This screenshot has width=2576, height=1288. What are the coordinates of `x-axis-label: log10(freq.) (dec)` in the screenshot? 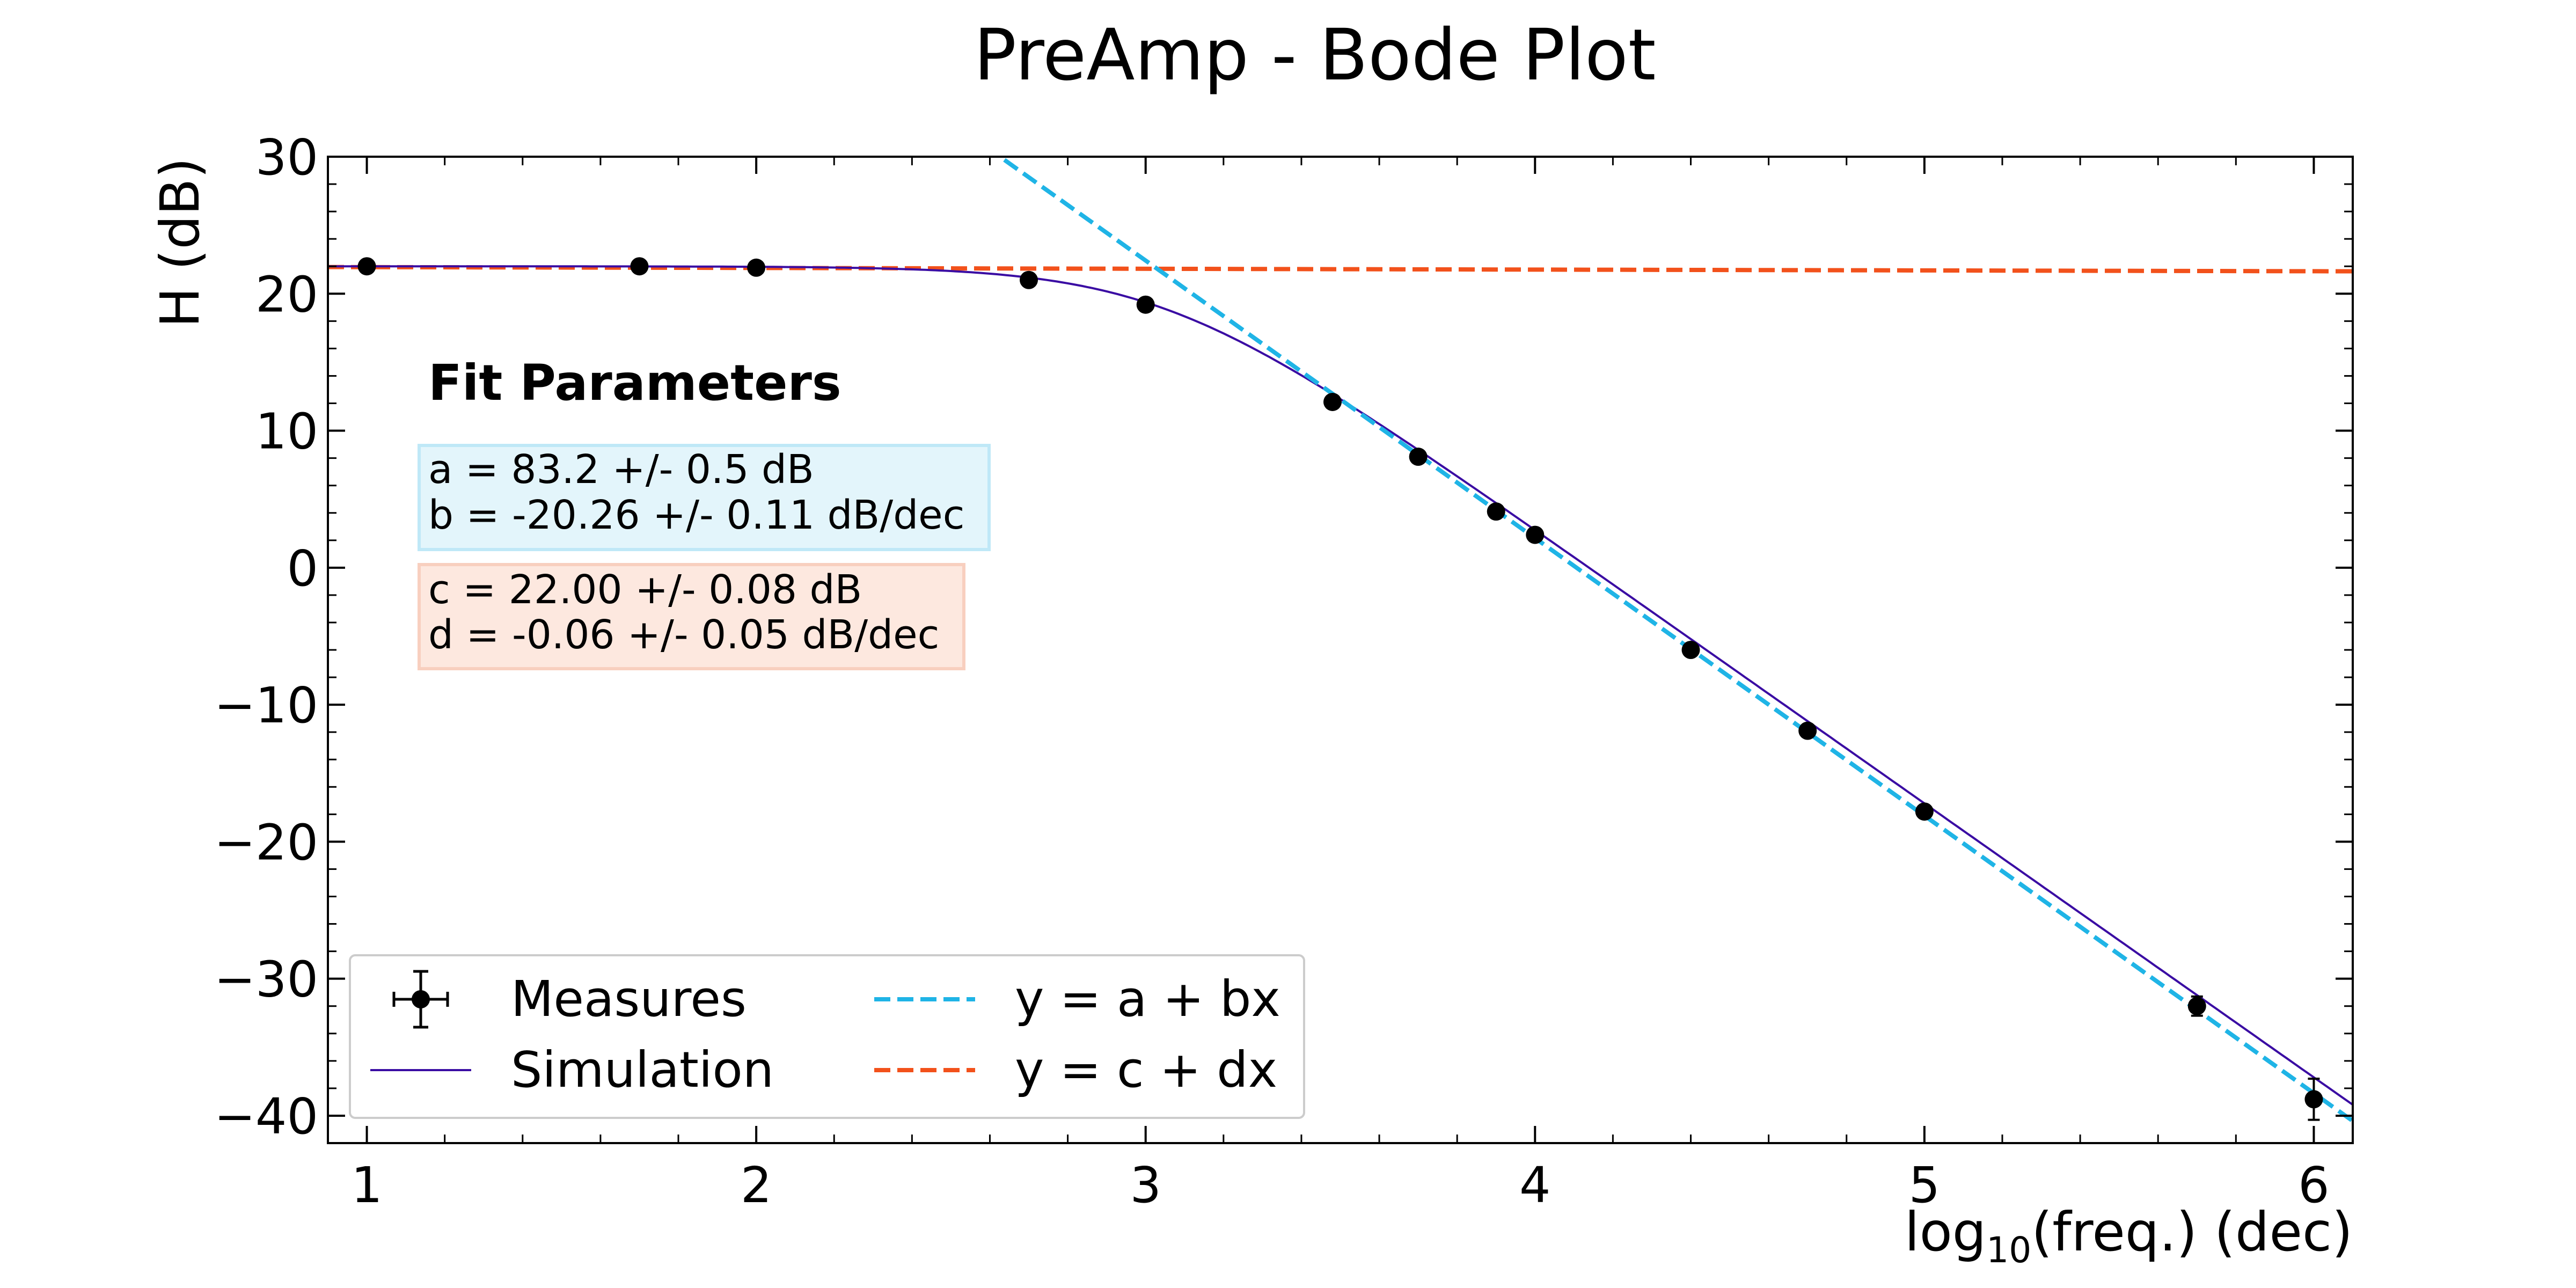 It's located at (2129, 1236).